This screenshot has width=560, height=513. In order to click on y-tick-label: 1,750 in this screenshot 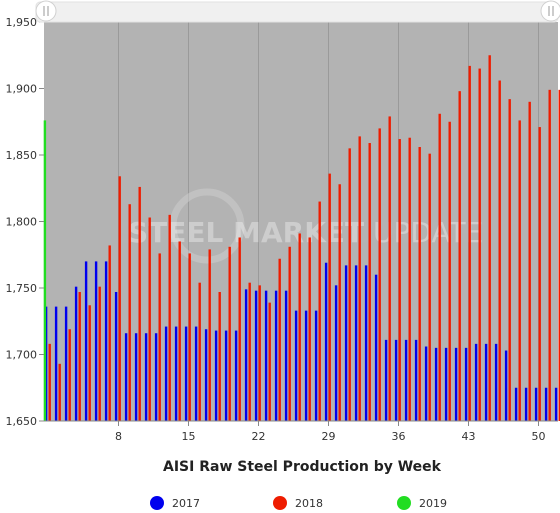, I will do `click(22, 288)`.